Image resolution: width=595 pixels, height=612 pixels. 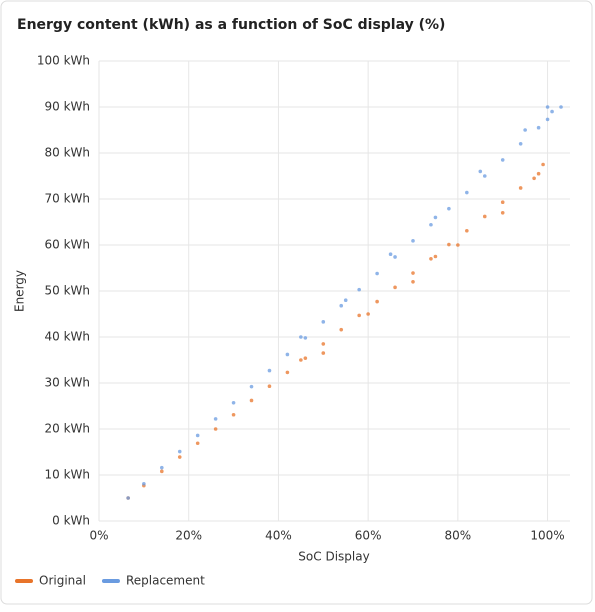 I want to click on y-tick-label: 0 kWh, so click(x=71, y=521).